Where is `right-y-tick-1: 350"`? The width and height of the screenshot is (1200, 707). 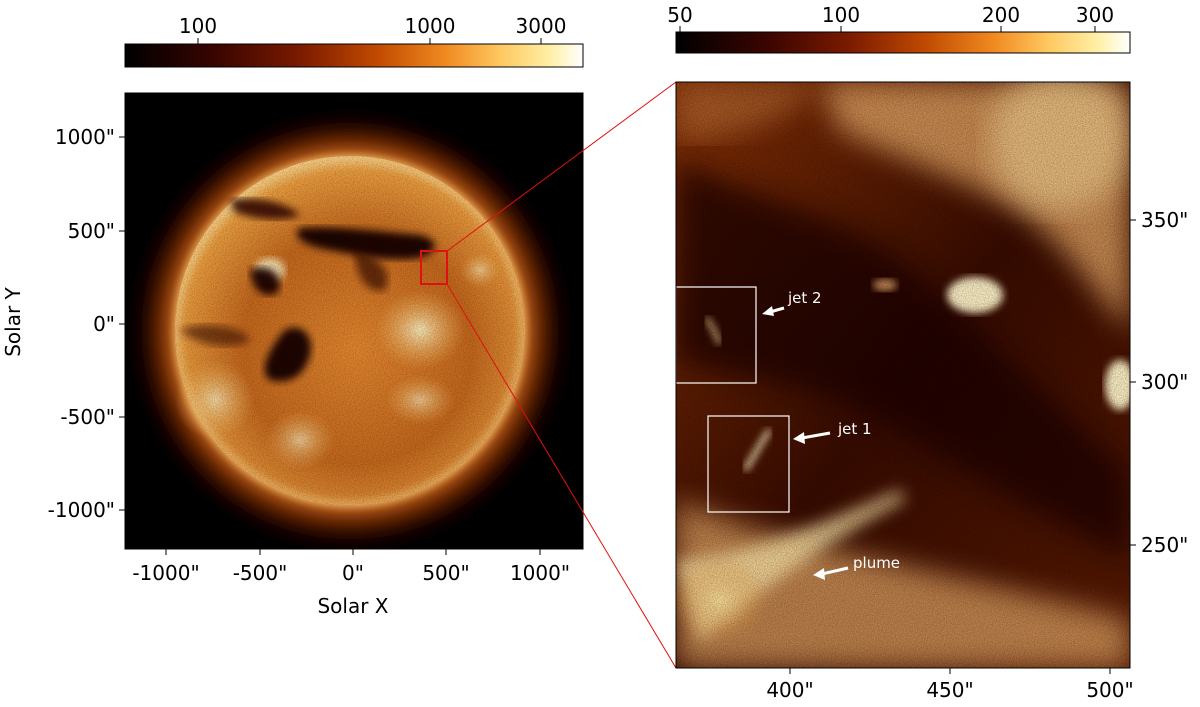 right-y-tick-1: 350" is located at coordinates (1164, 220).